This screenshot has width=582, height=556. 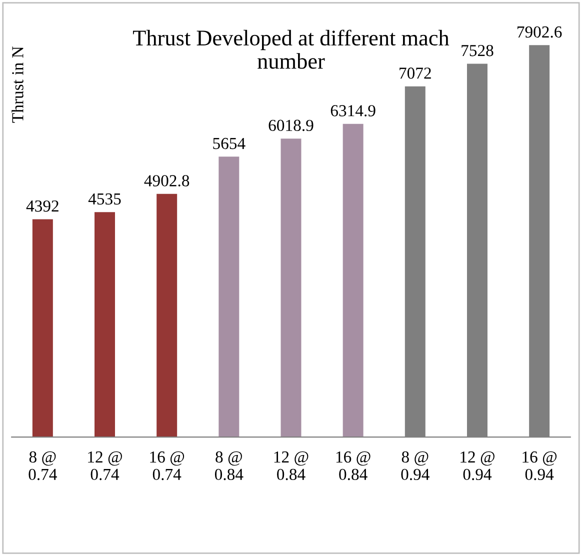 I want to click on x-tick-label: 12 @ 0.94, so click(x=477, y=465).